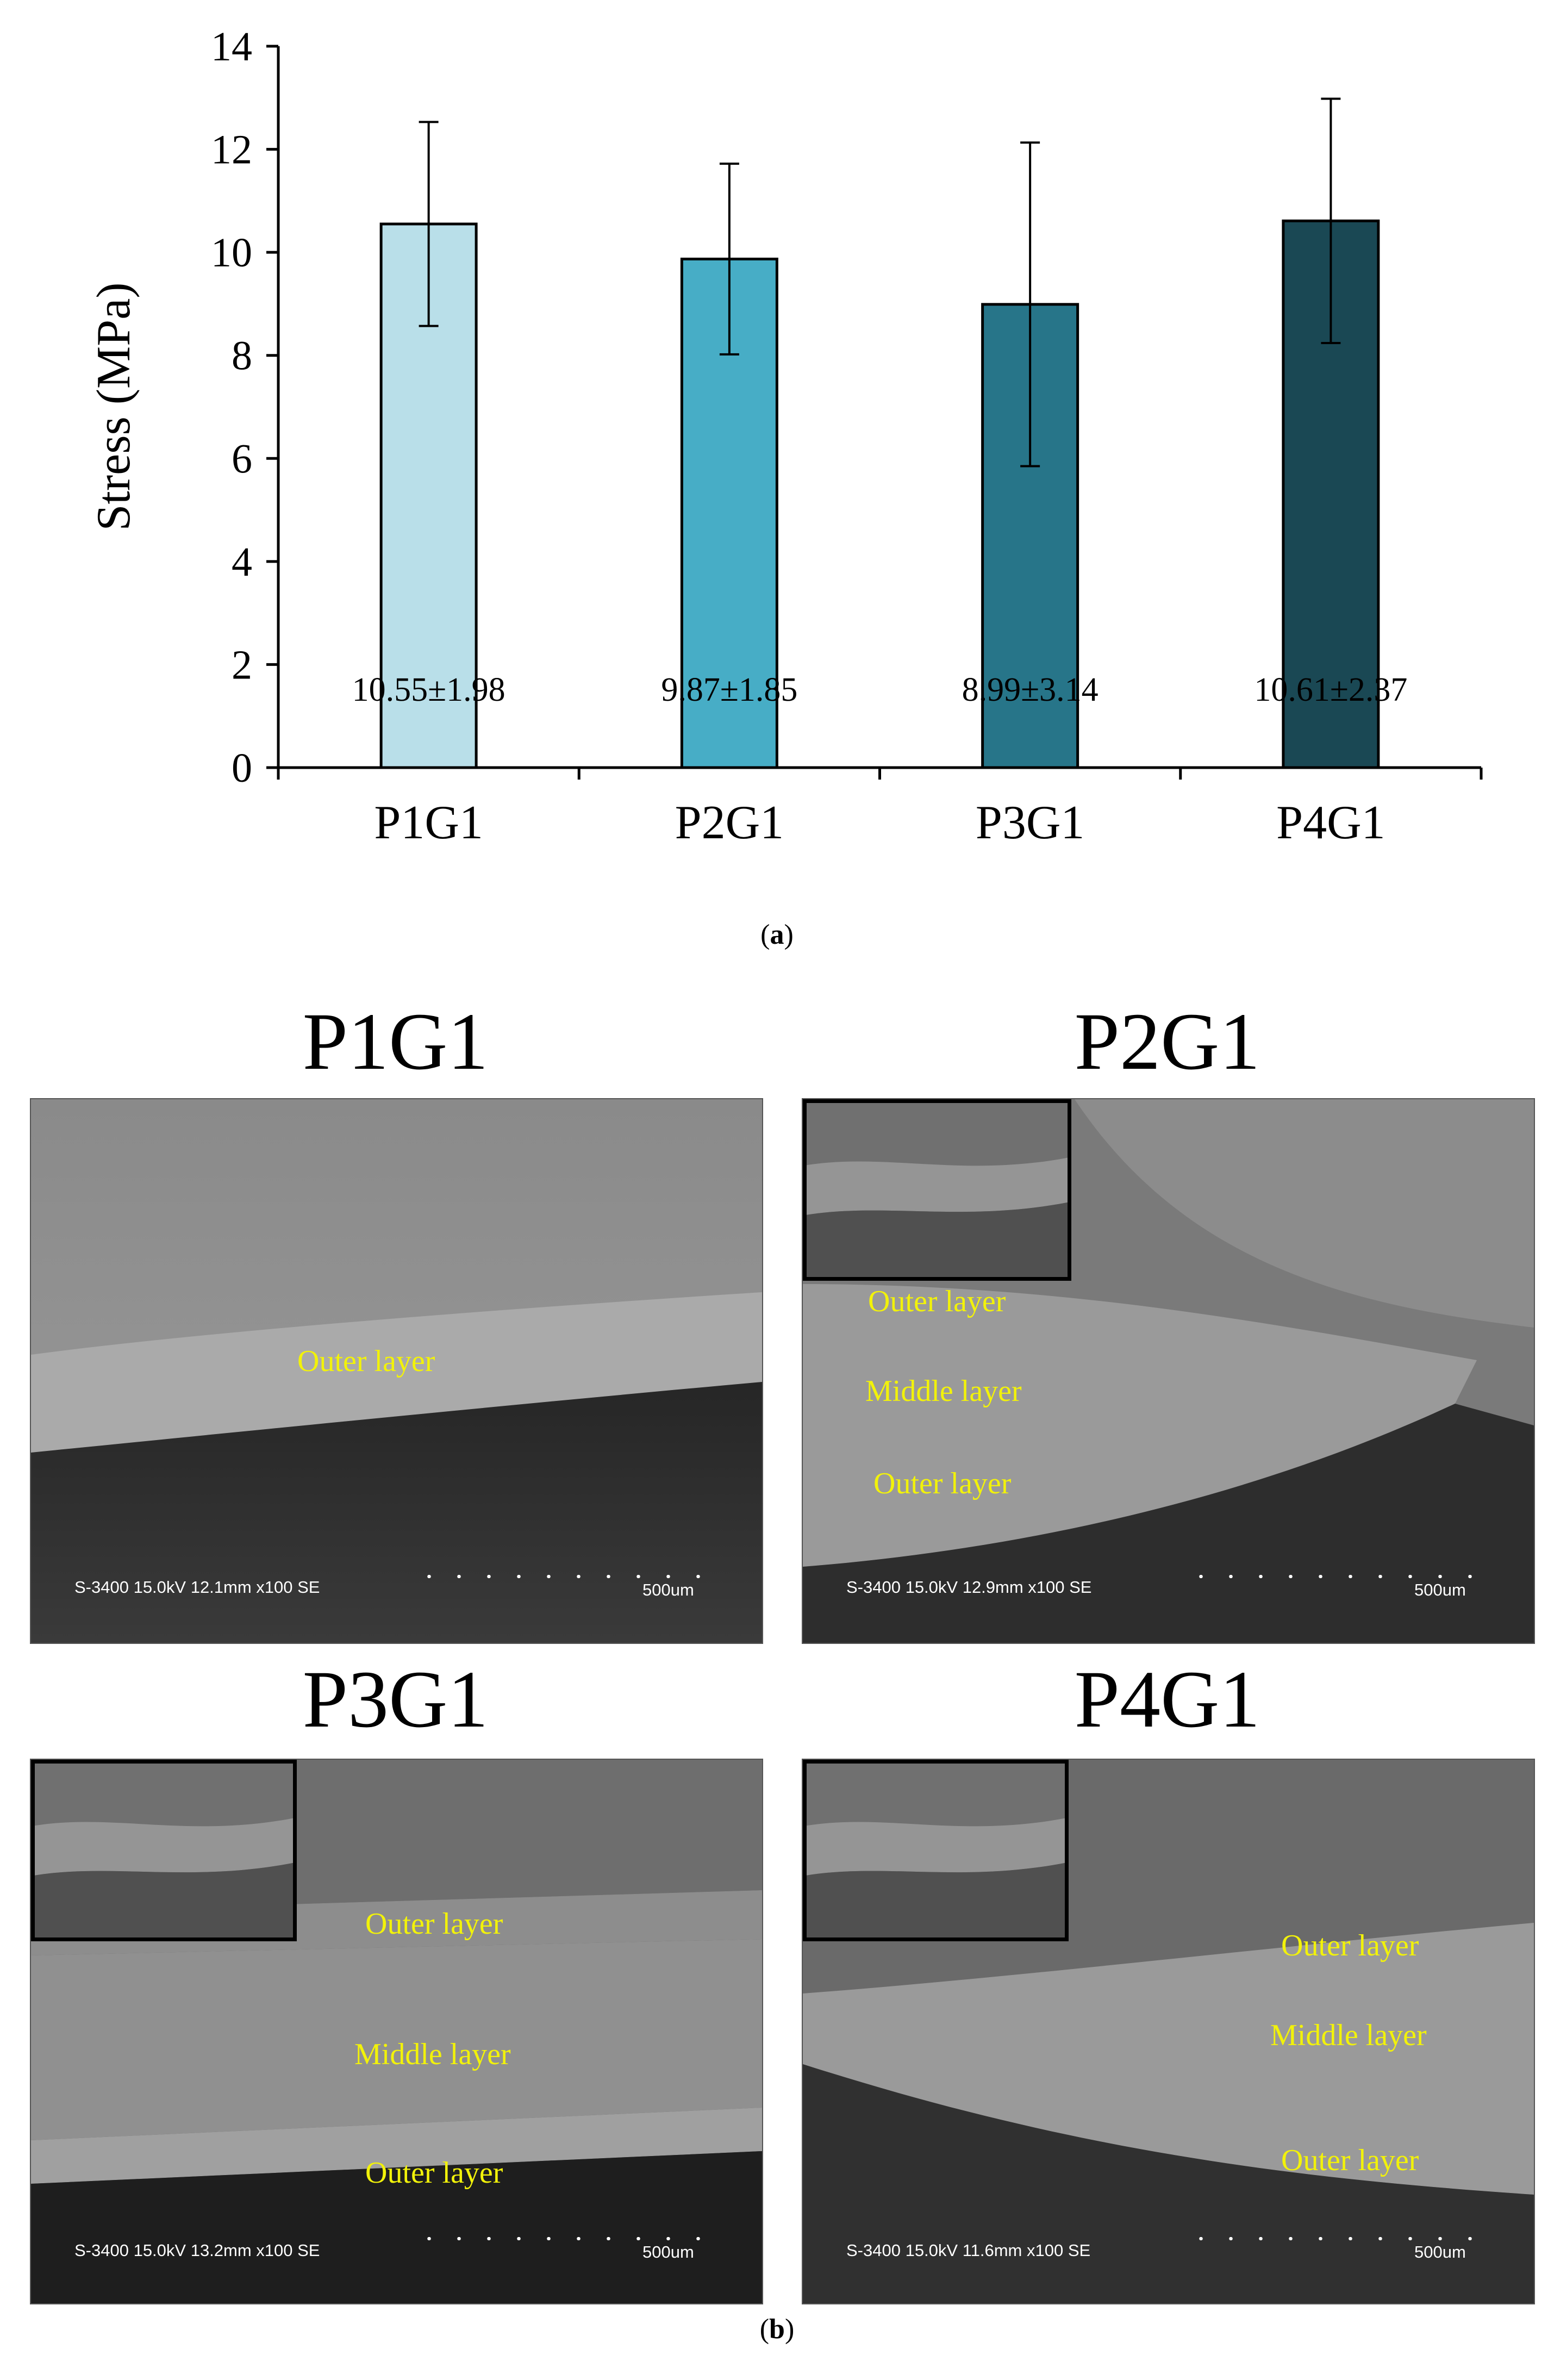  What do you see at coordinates (242, 768) in the screenshot?
I see `y-tick-label: 0` at bounding box center [242, 768].